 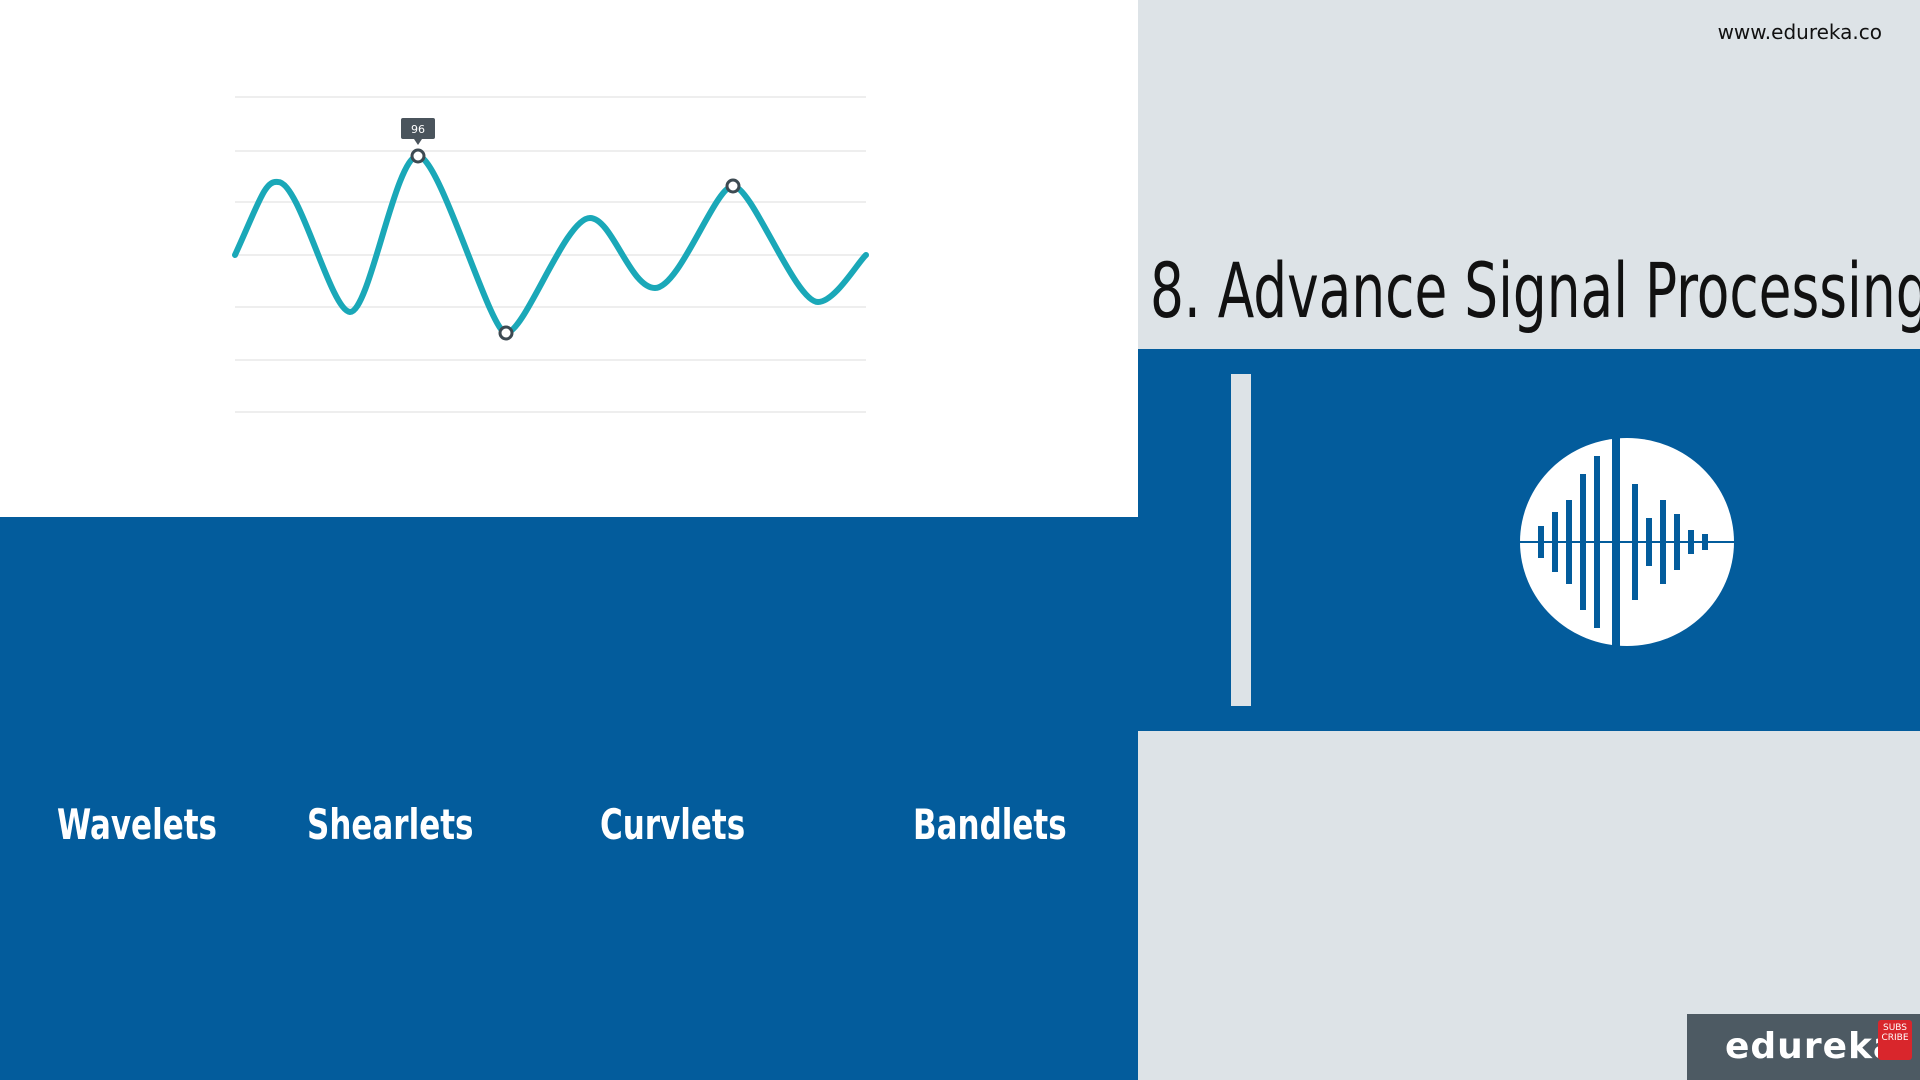 I want to click on term-shearlets: Shearlets, so click(x=390, y=824).